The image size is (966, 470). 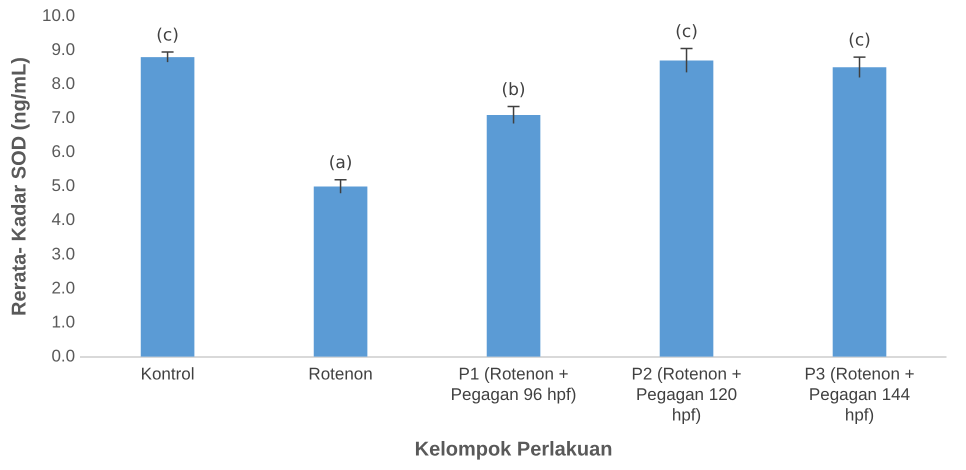 What do you see at coordinates (63, 322) in the screenshot?
I see `y-tick-label: 1.0` at bounding box center [63, 322].